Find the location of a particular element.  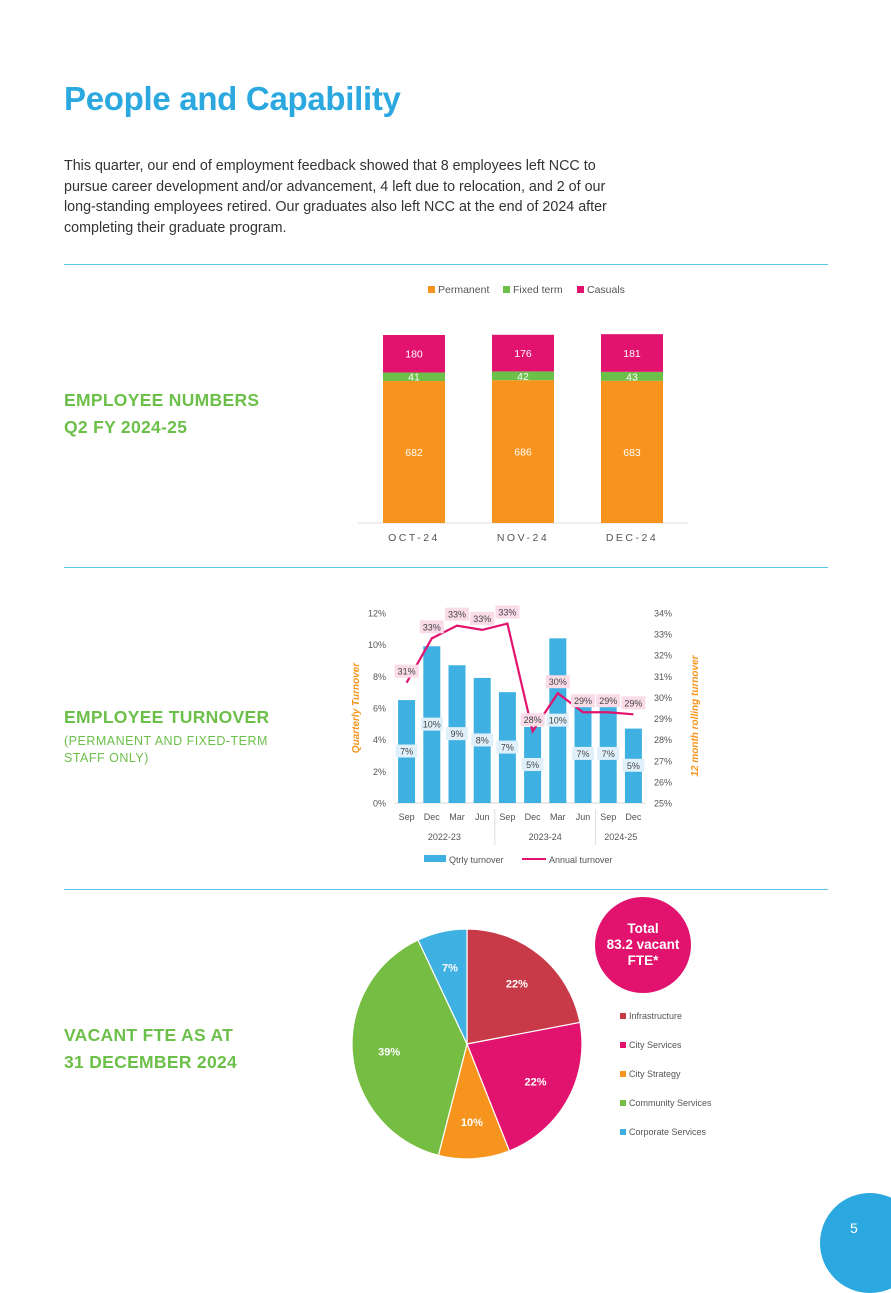

vacant-fte-title: VACANT FTE AS AT is located at coordinates (149, 1035).